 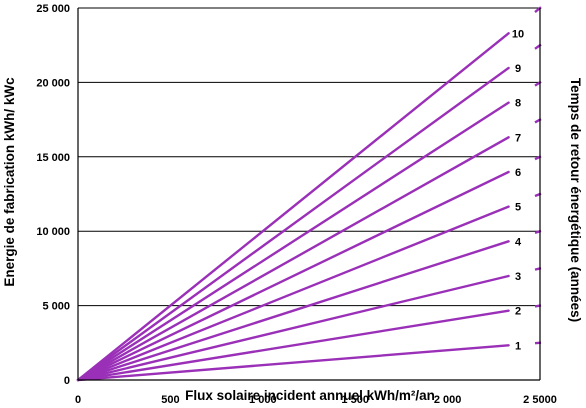 What do you see at coordinates (9, 182) in the screenshot?
I see `y-axis-title: Energie de fabrication kWh/ kWc` at bounding box center [9, 182].